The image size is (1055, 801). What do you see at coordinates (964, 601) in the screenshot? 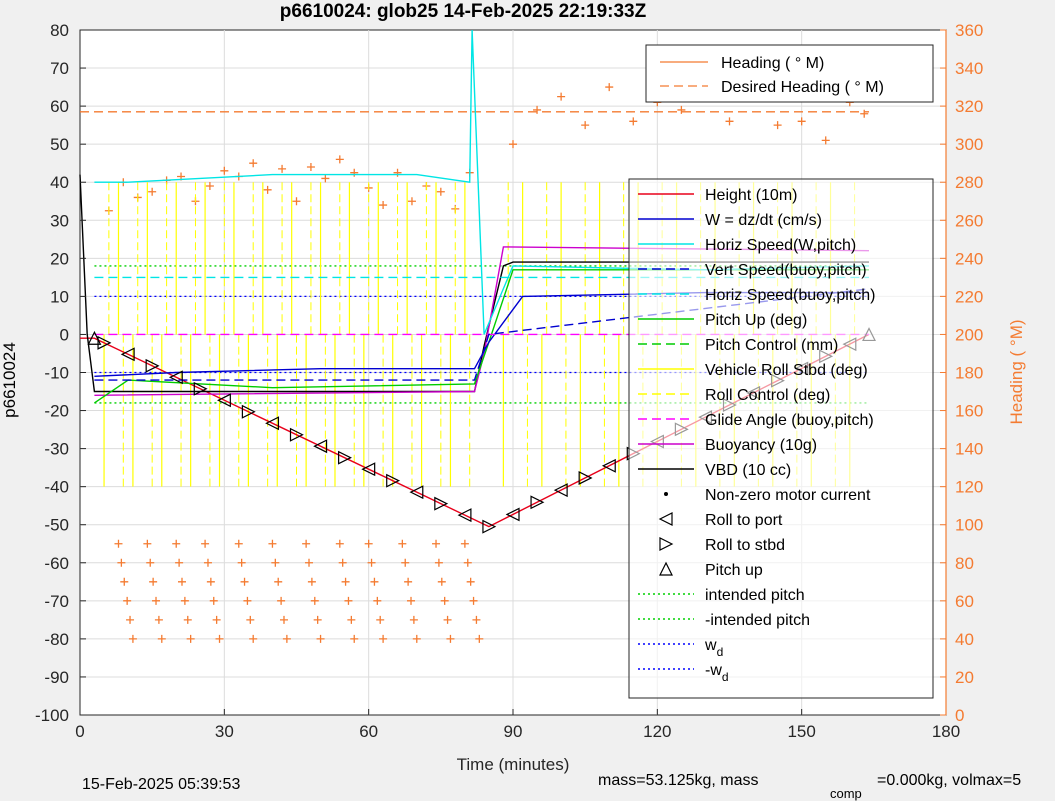
I see `y2-tick-label: 60` at bounding box center [964, 601].